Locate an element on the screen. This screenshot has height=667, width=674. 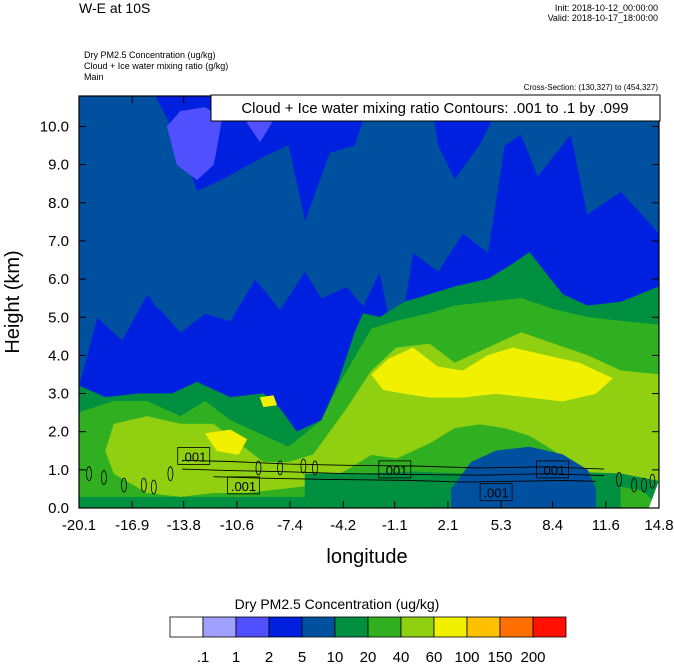
y-tick-label-9: 9.0 is located at coordinates (58, 165).